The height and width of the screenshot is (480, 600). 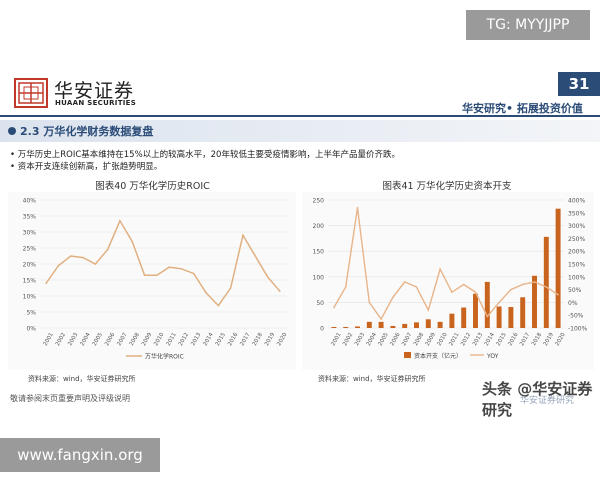 What do you see at coordinates (322, 329) in the screenshot?
I see `right-ytick-label: 0` at bounding box center [322, 329].